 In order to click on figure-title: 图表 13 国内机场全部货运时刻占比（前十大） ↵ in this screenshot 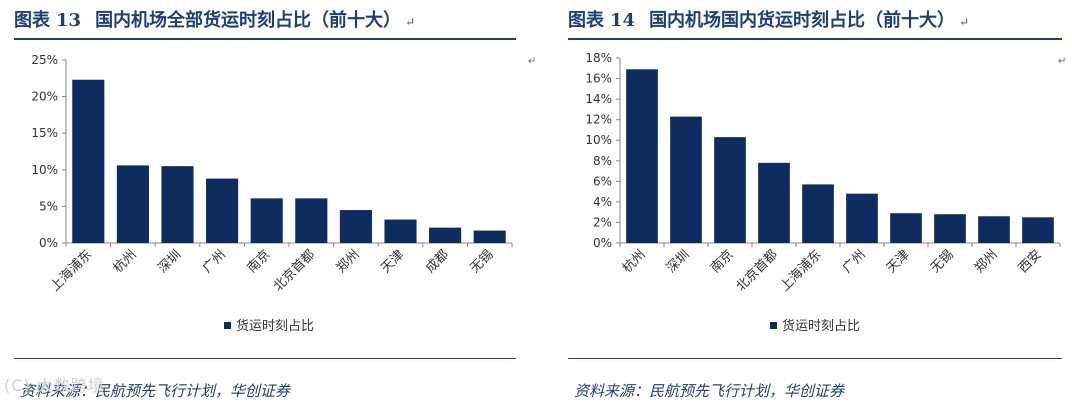, I will do `click(214, 19)`.